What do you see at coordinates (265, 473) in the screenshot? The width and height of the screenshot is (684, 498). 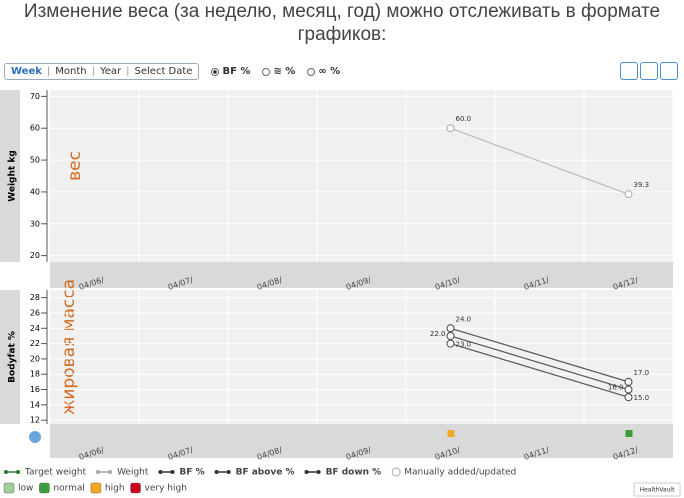 I see `legend-label: BF above %` at bounding box center [265, 473].